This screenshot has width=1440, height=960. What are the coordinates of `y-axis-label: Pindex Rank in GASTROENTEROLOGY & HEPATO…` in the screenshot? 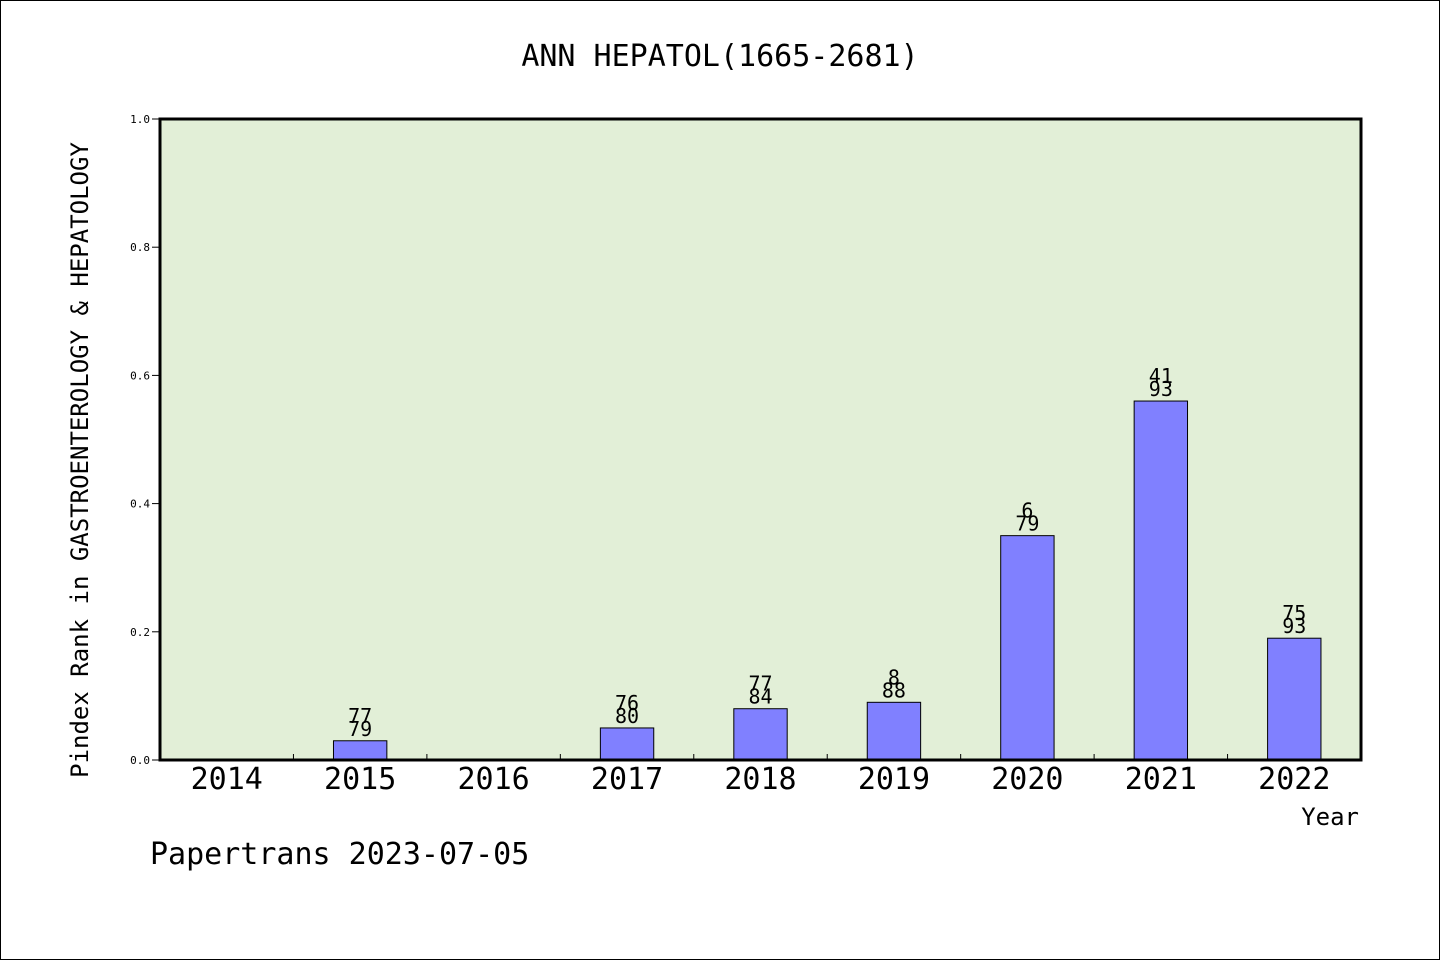 It's located at (80, 460).